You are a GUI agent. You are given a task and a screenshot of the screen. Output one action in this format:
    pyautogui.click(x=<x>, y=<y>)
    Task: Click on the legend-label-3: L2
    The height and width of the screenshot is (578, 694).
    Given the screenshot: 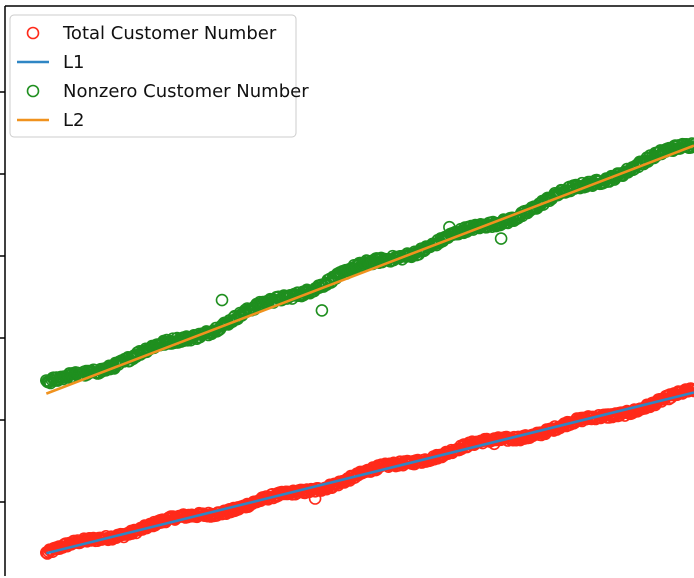 What is the action you would take?
    pyautogui.click(x=73, y=120)
    